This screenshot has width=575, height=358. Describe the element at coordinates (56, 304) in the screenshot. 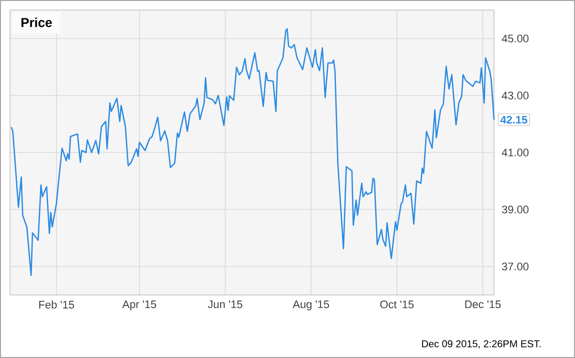

I see `x-tick-label: Feb '15` at that location.